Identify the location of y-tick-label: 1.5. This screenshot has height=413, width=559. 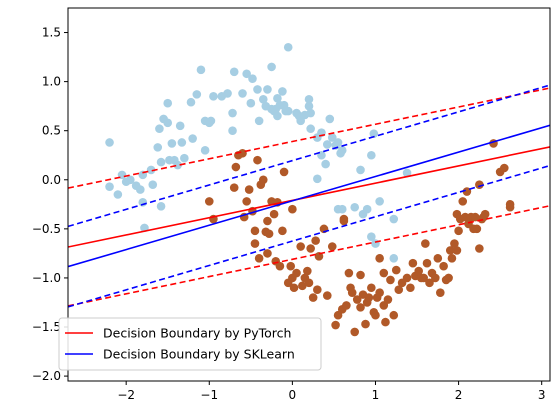
(51, 33).